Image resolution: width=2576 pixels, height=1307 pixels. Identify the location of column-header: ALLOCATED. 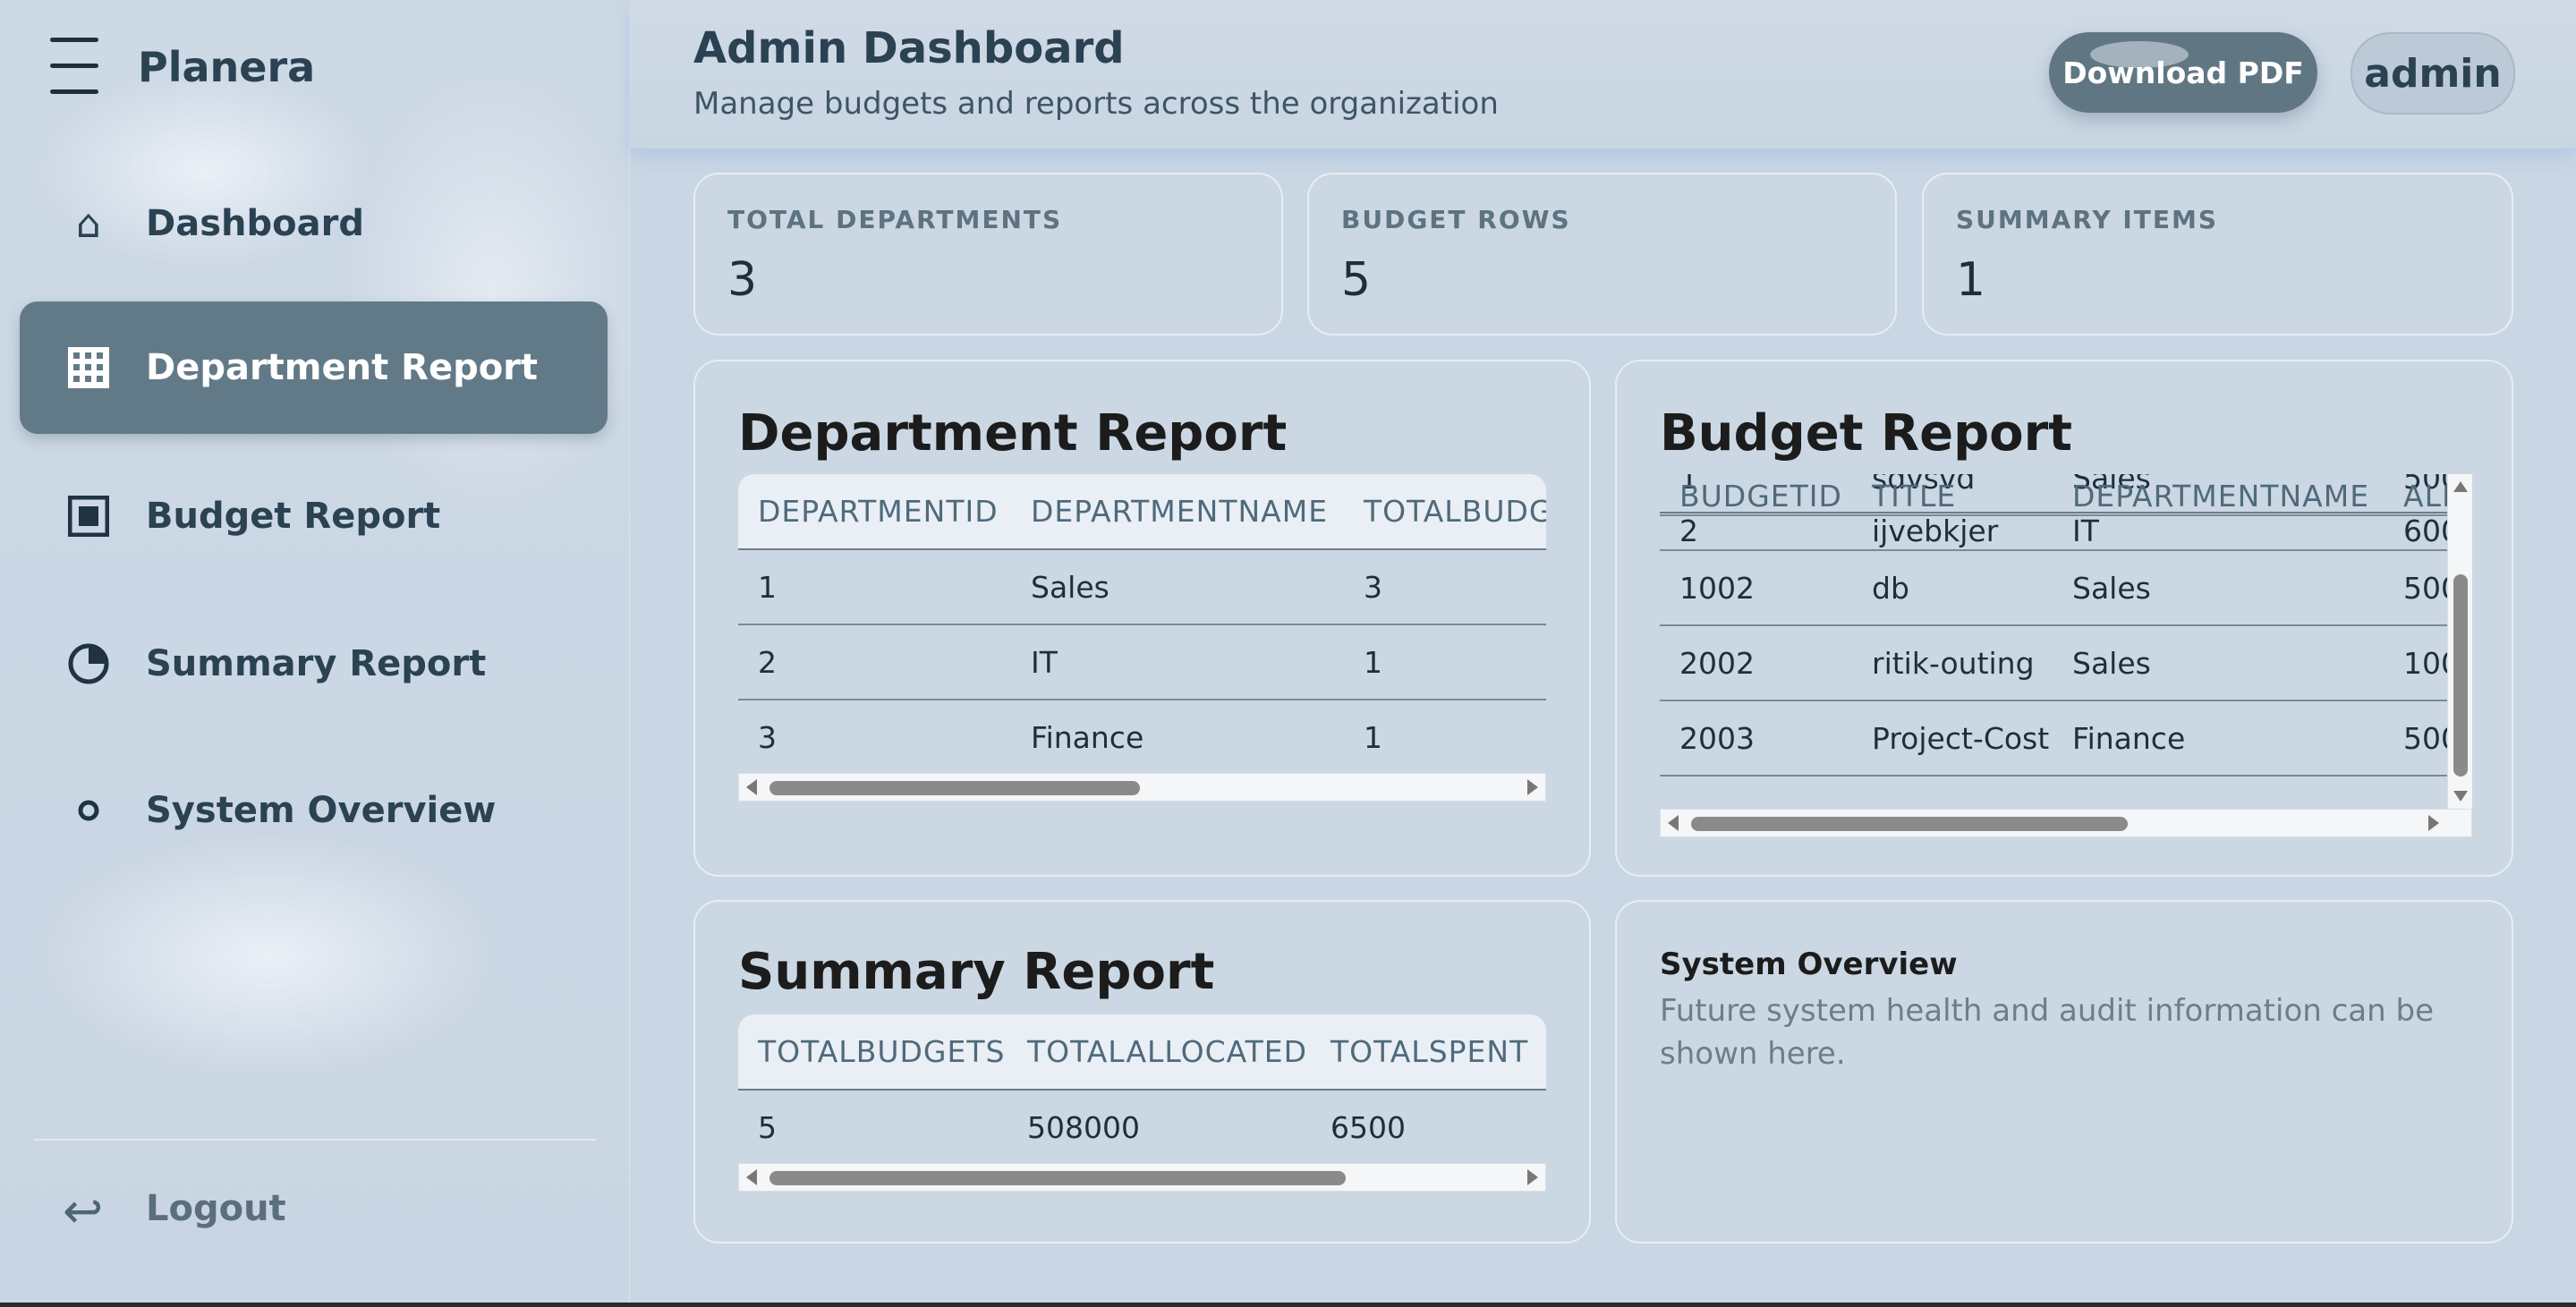
(2425, 496).